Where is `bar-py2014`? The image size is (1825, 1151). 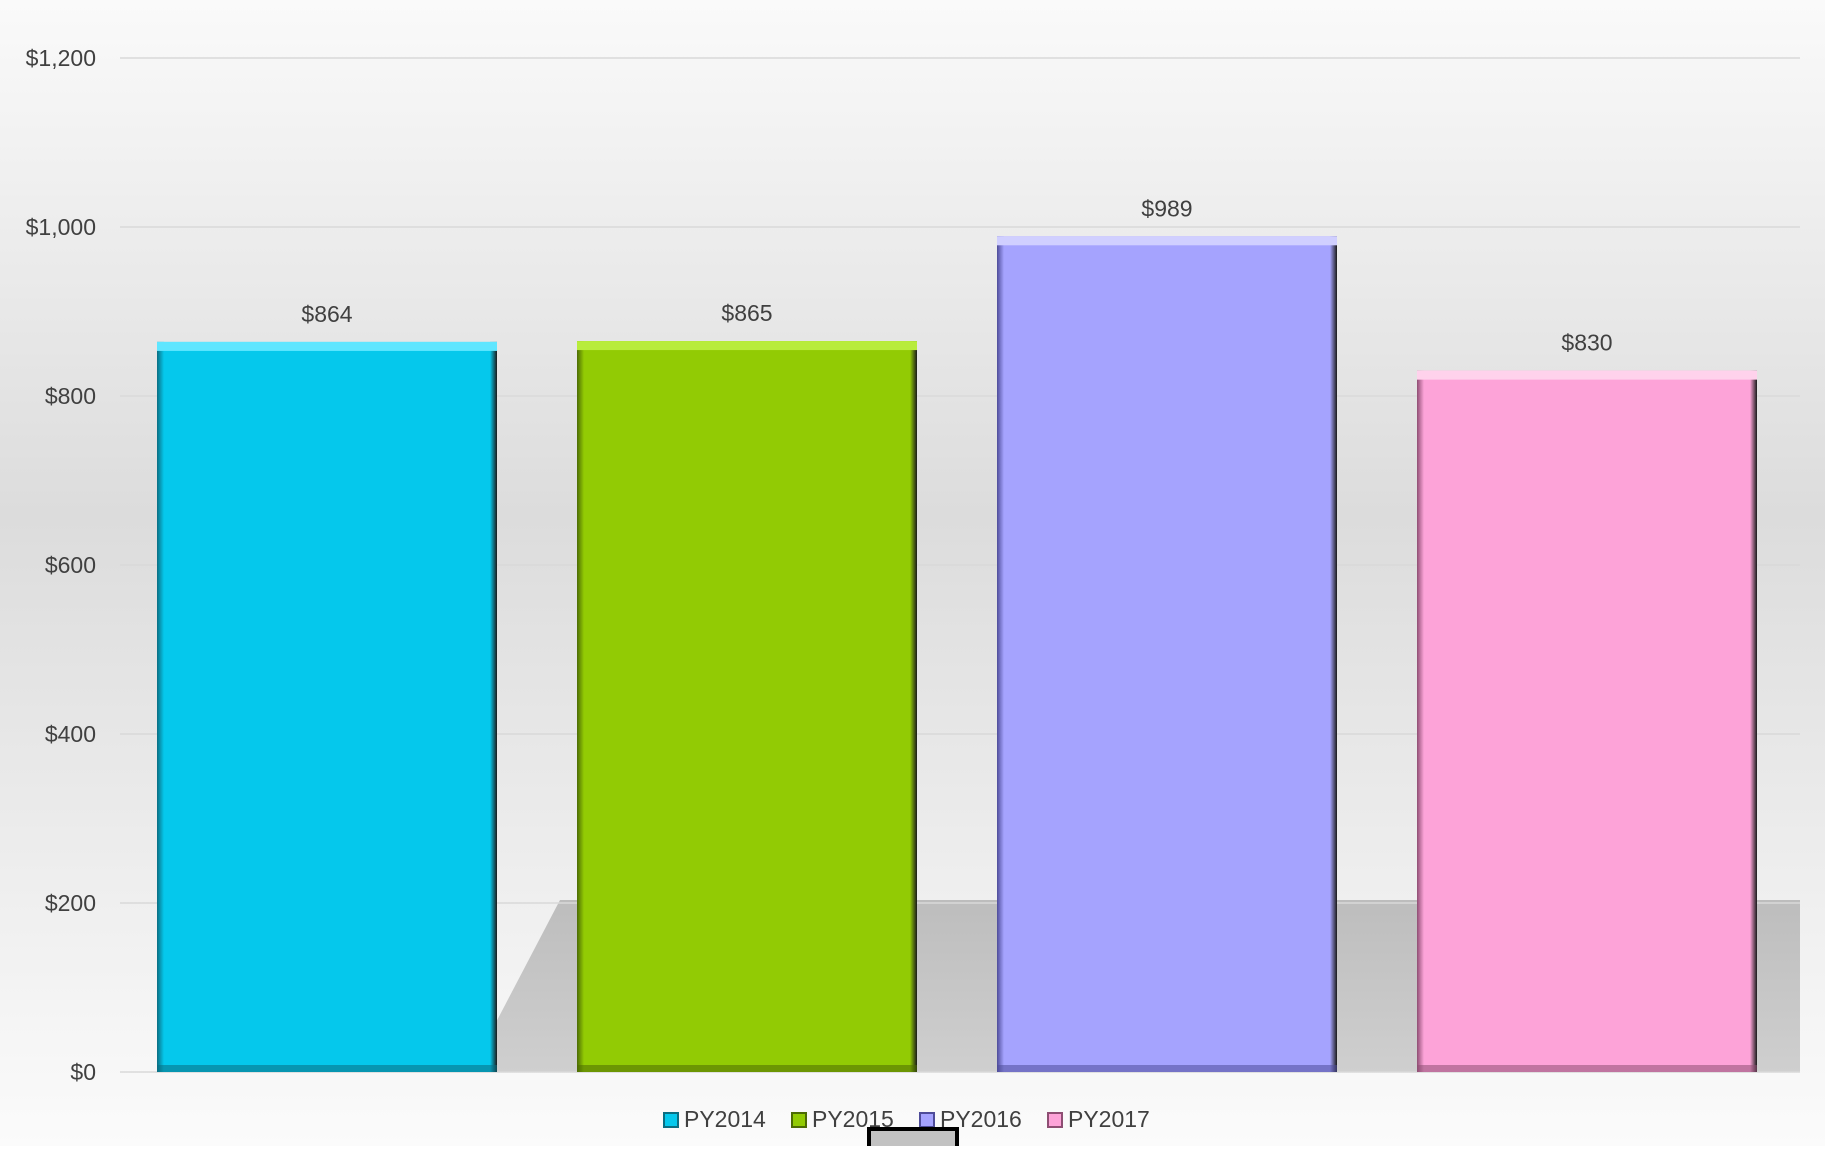 bar-py2014 is located at coordinates (327, 706).